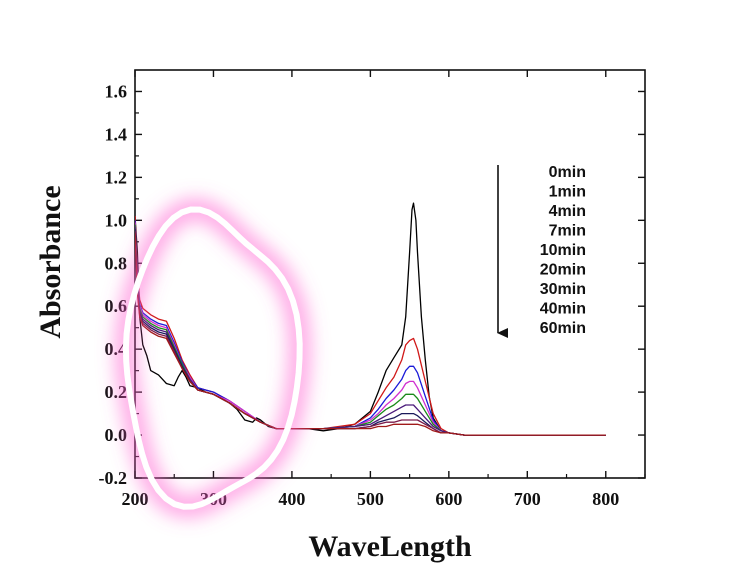 Image resolution: width=750 pixels, height=574 pixels. What do you see at coordinates (370, 499) in the screenshot?
I see `x-tick-label: 500` at bounding box center [370, 499].